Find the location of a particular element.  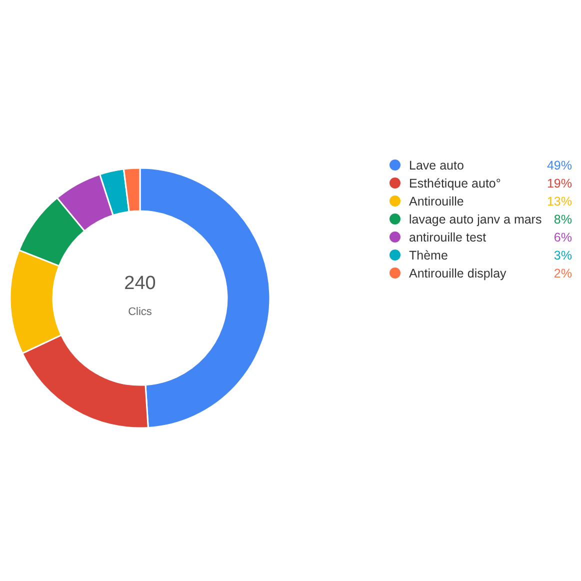

text: 240 is located at coordinates (140, 283).